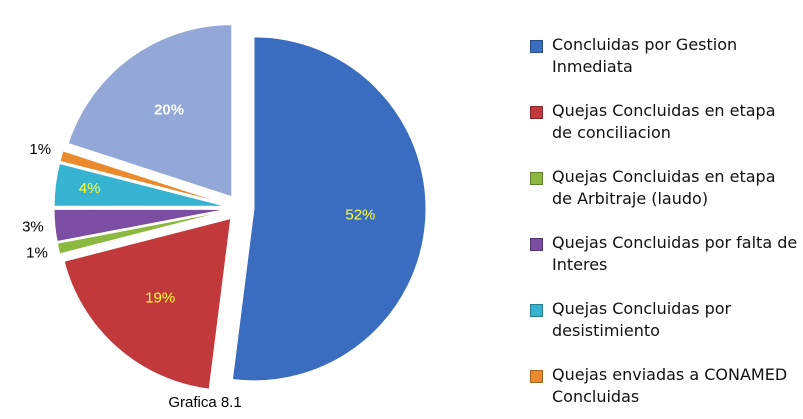  What do you see at coordinates (645, 55) in the screenshot?
I see `legend-label: Concluidas por Gestion Inmediata` at bounding box center [645, 55].